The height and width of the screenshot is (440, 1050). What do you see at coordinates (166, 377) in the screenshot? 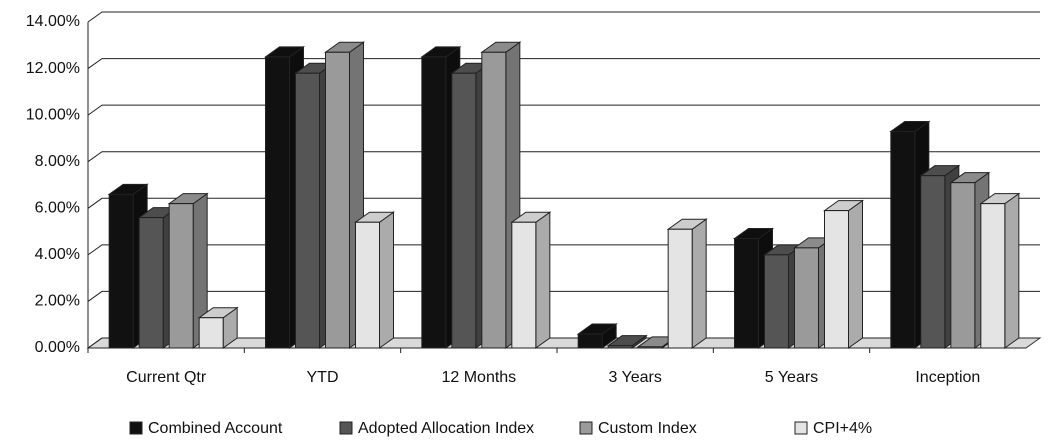
I see `x-tick-label: Current Qtr` at bounding box center [166, 377].